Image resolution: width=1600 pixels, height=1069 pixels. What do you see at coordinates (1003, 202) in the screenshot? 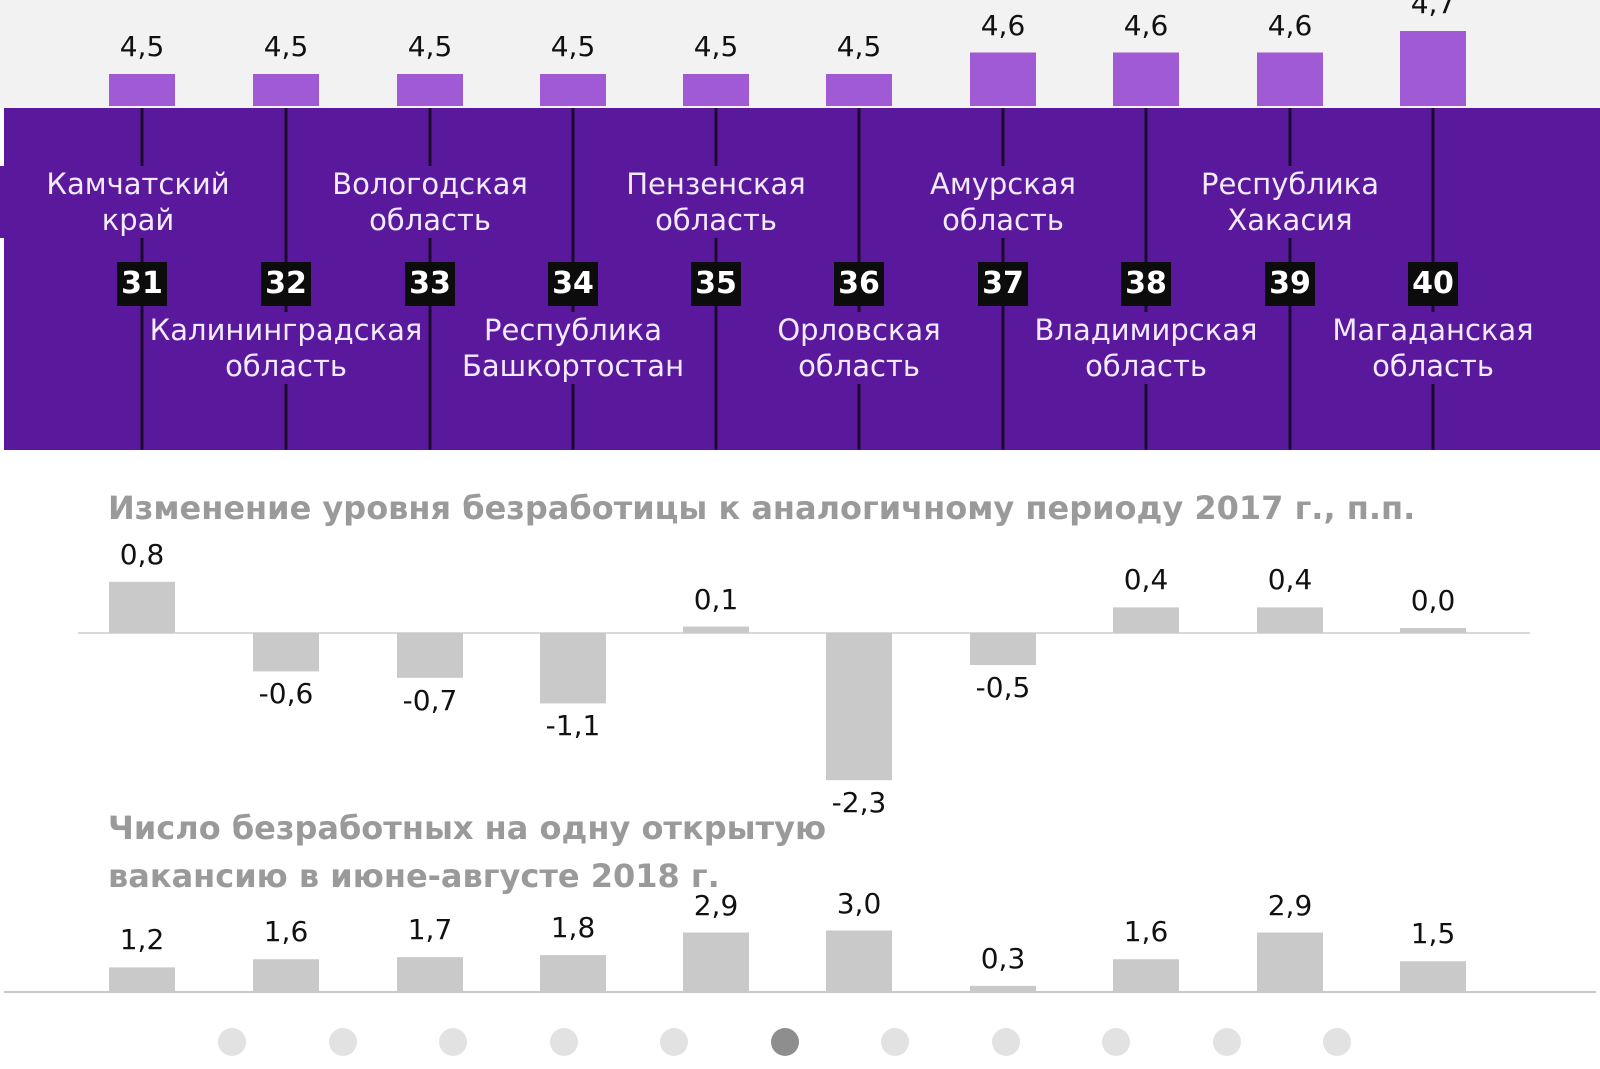
I see `region-label: Амурская область` at bounding box center [1003, 202].